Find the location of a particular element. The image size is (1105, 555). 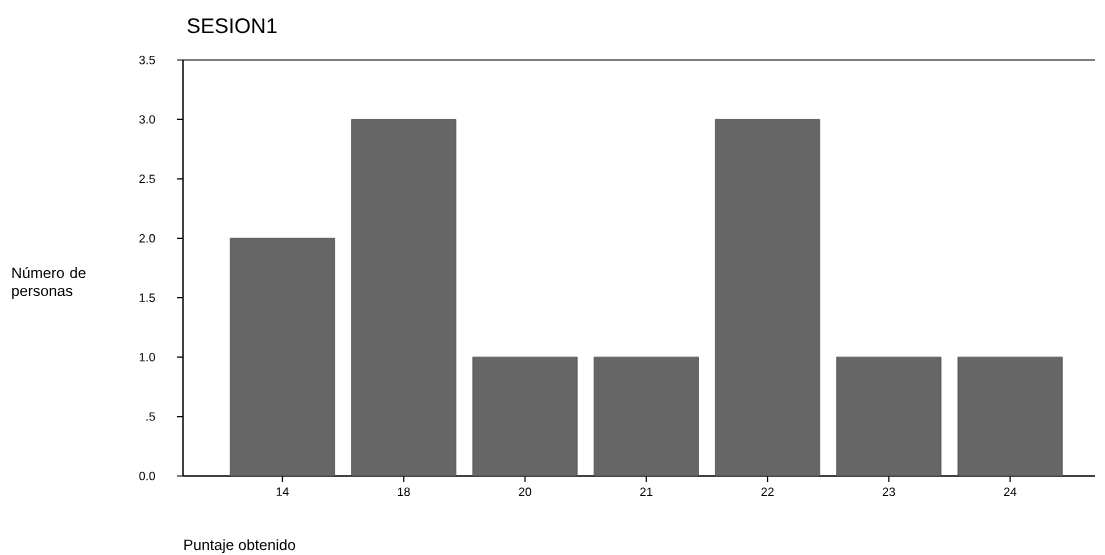

y-tick-label: 2.5 is located at coordinates (147, 179).